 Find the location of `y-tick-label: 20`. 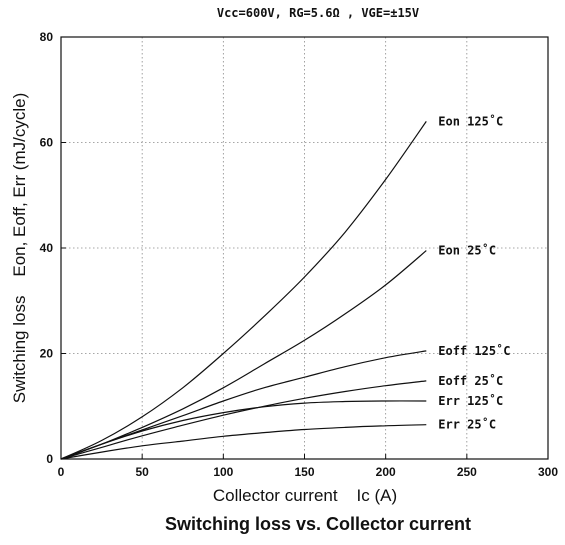

y-tick-label: 20 is located at coordinates (47, 354).